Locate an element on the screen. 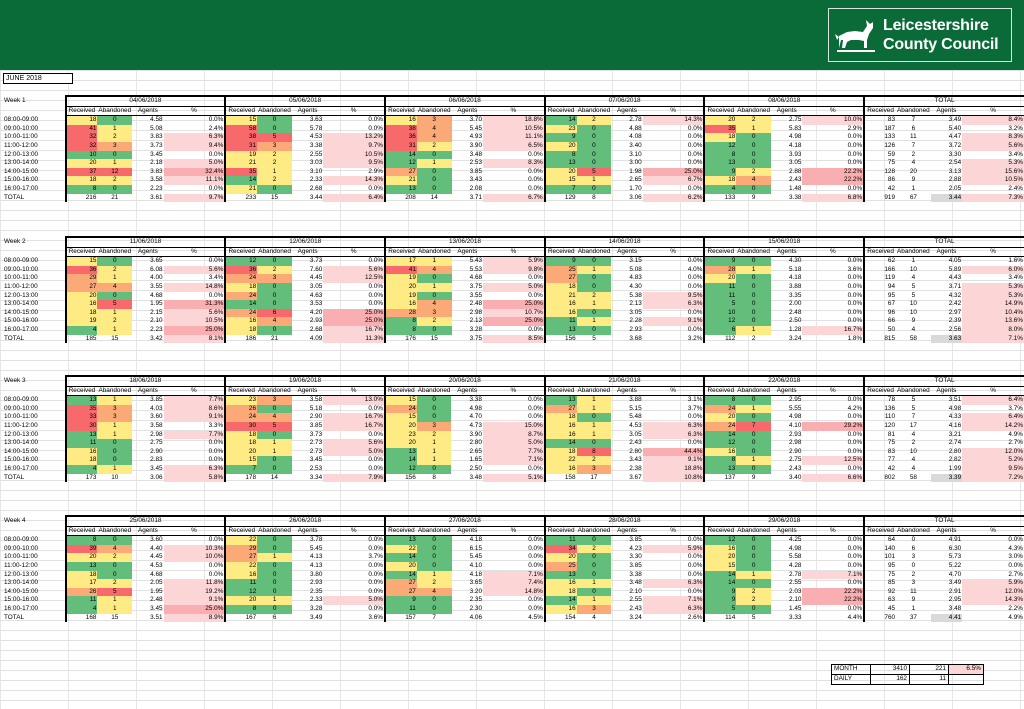  total-abandoned-cell: 37 is located at coordinates (913, 617).